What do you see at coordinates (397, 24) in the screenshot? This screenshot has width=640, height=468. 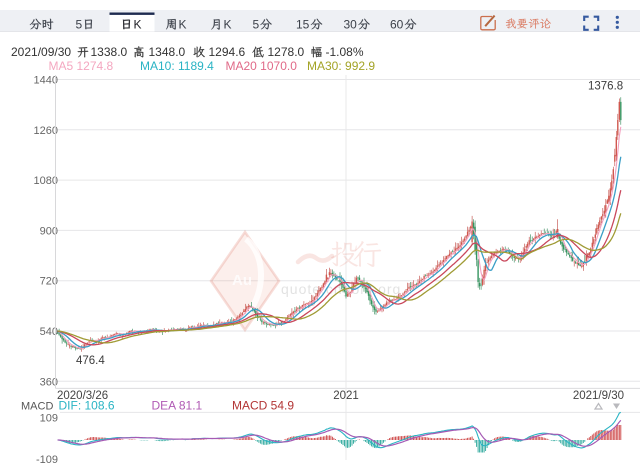 I see `svg-text: 60` at bounding box center [397, 24].